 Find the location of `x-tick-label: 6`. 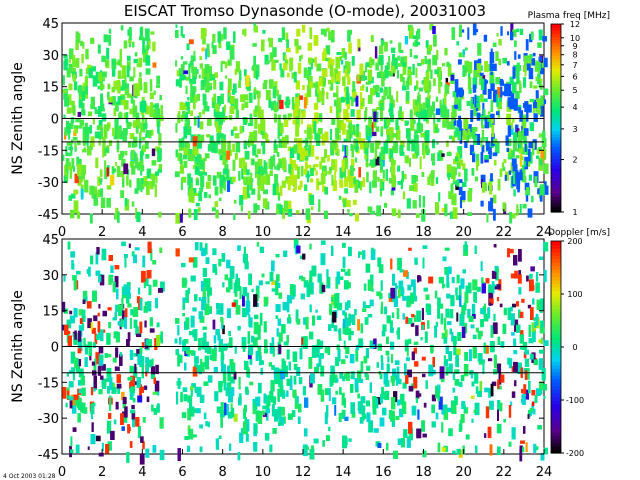

x-tick-label: 6 is located at coordinates (182, 472).